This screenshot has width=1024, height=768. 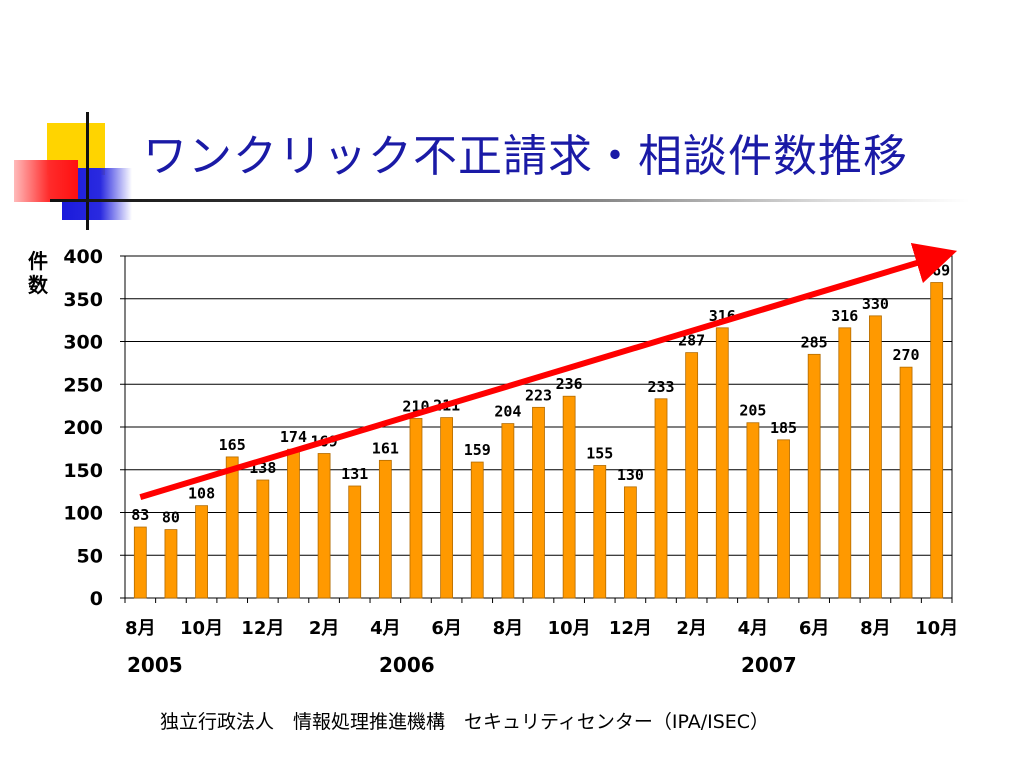 I want to click on data-label: 80, so click(x=171, y=518).